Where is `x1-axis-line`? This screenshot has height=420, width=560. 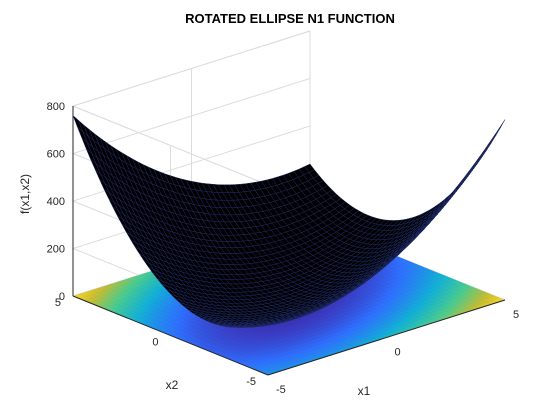 x1-axis-line is located at coordinates (386, 337).